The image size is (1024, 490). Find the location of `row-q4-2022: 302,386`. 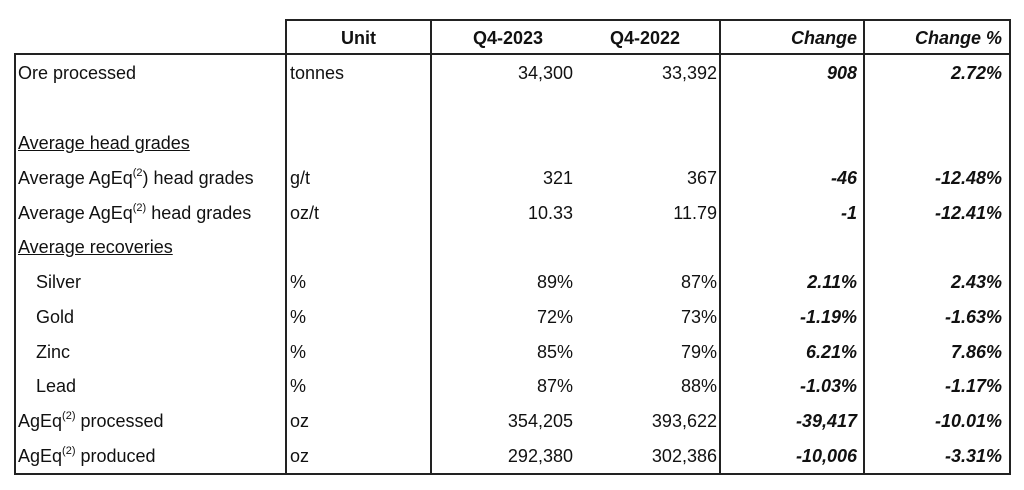

row-q4-2022: 302,386 is located at coordinates (684, 456).